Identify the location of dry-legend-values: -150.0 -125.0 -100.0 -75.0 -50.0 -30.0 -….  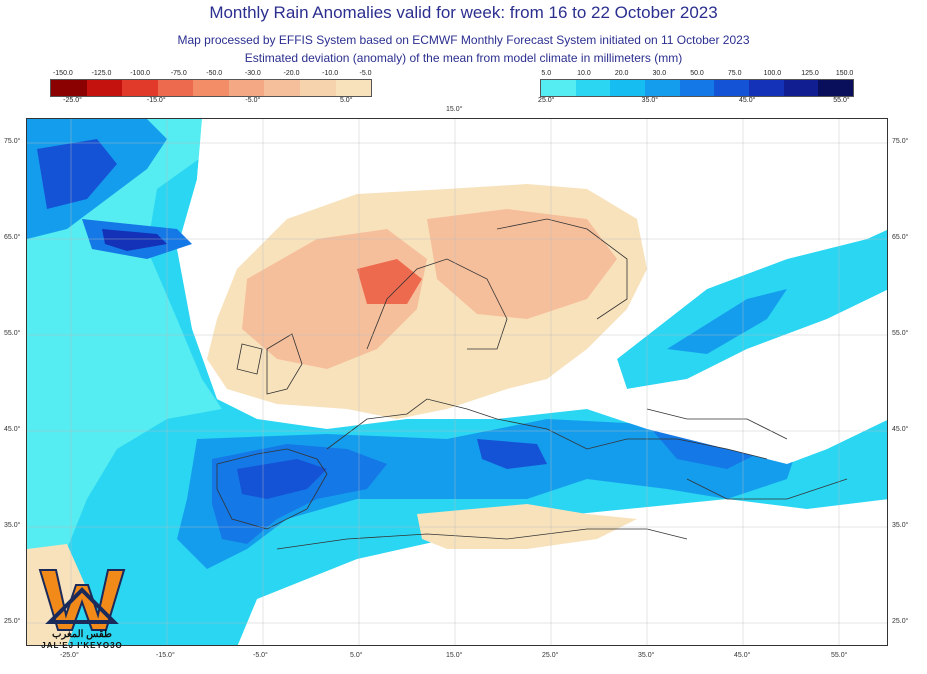
(211, 74).